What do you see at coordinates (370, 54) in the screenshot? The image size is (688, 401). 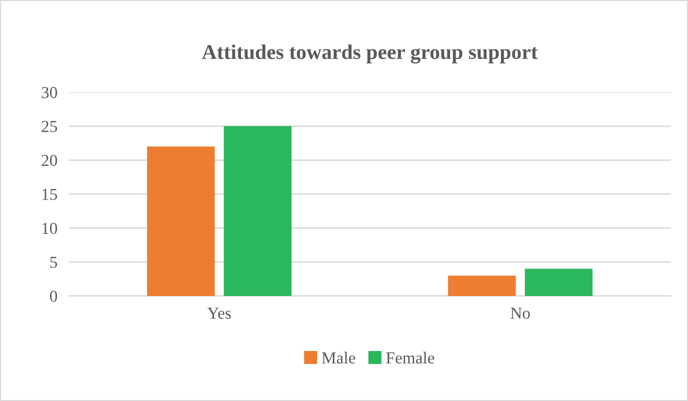 I see `chart-title: Attitudes towards peer group support` at bounding box center [370, 54].